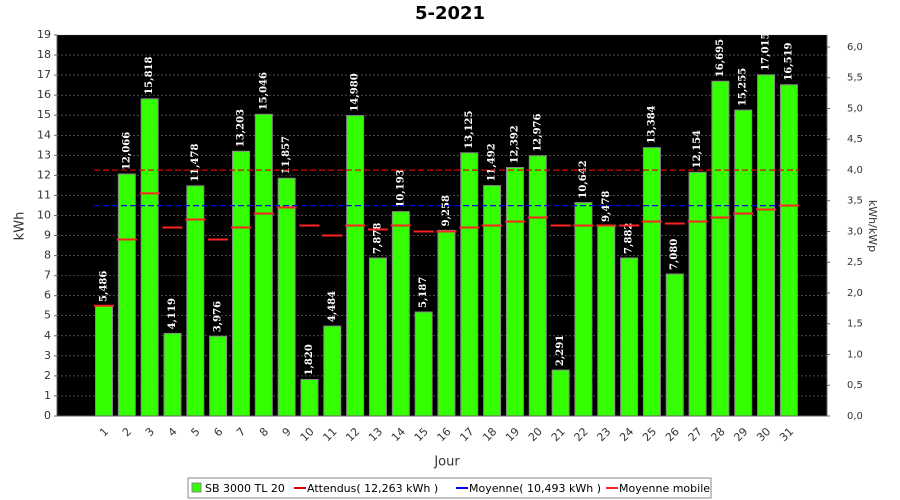 The width and height of the screenshot is (900, 500). I want to click on x-tick-label: 11, so click(329, 434).